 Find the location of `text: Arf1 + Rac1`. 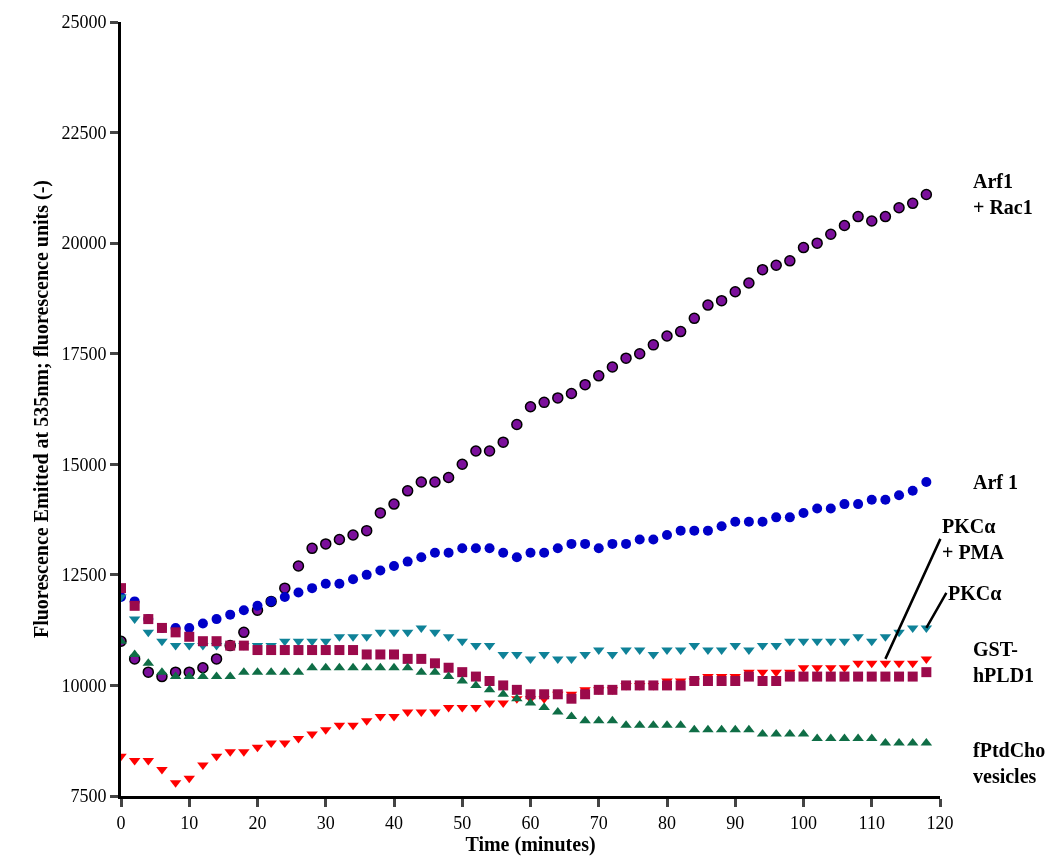

text: Arf1 + Rac1 is located at coordinates (1003, 194).